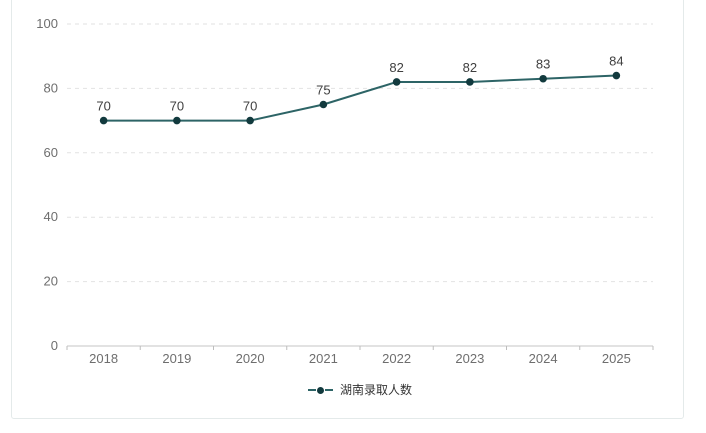 This screenshot has height=433, width=706. Describe the element at coordinates (51, 152) in the screenshot. I see `y-axis-tick-label: 60` at that location.